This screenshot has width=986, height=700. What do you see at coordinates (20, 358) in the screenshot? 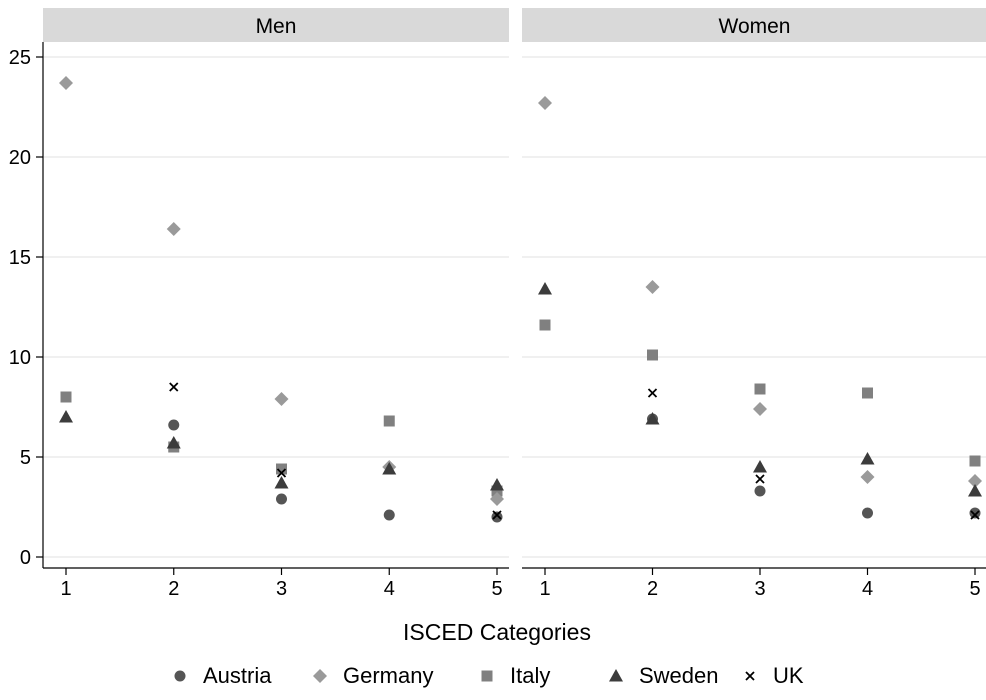
I see `y-tick-label: 10` at bounding box center [20, 358].